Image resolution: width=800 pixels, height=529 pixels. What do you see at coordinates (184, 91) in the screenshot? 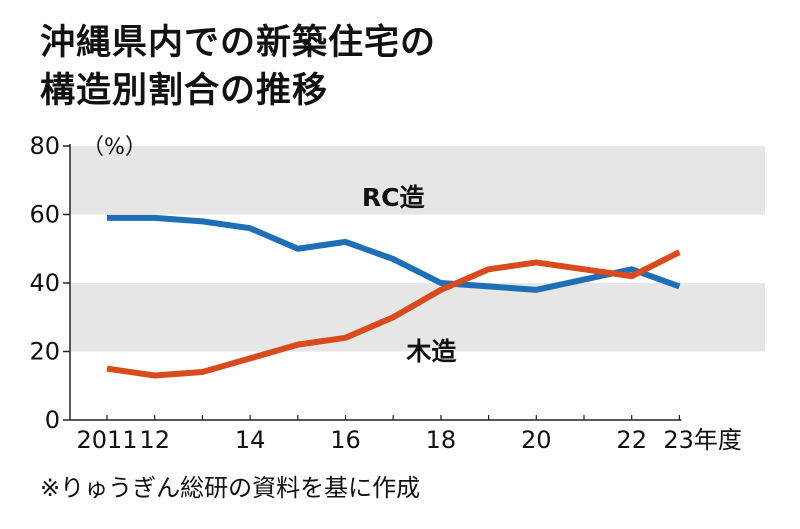
I see `chart-title-line-2: 構造別割合の推移` at bounding box center [184, 91].